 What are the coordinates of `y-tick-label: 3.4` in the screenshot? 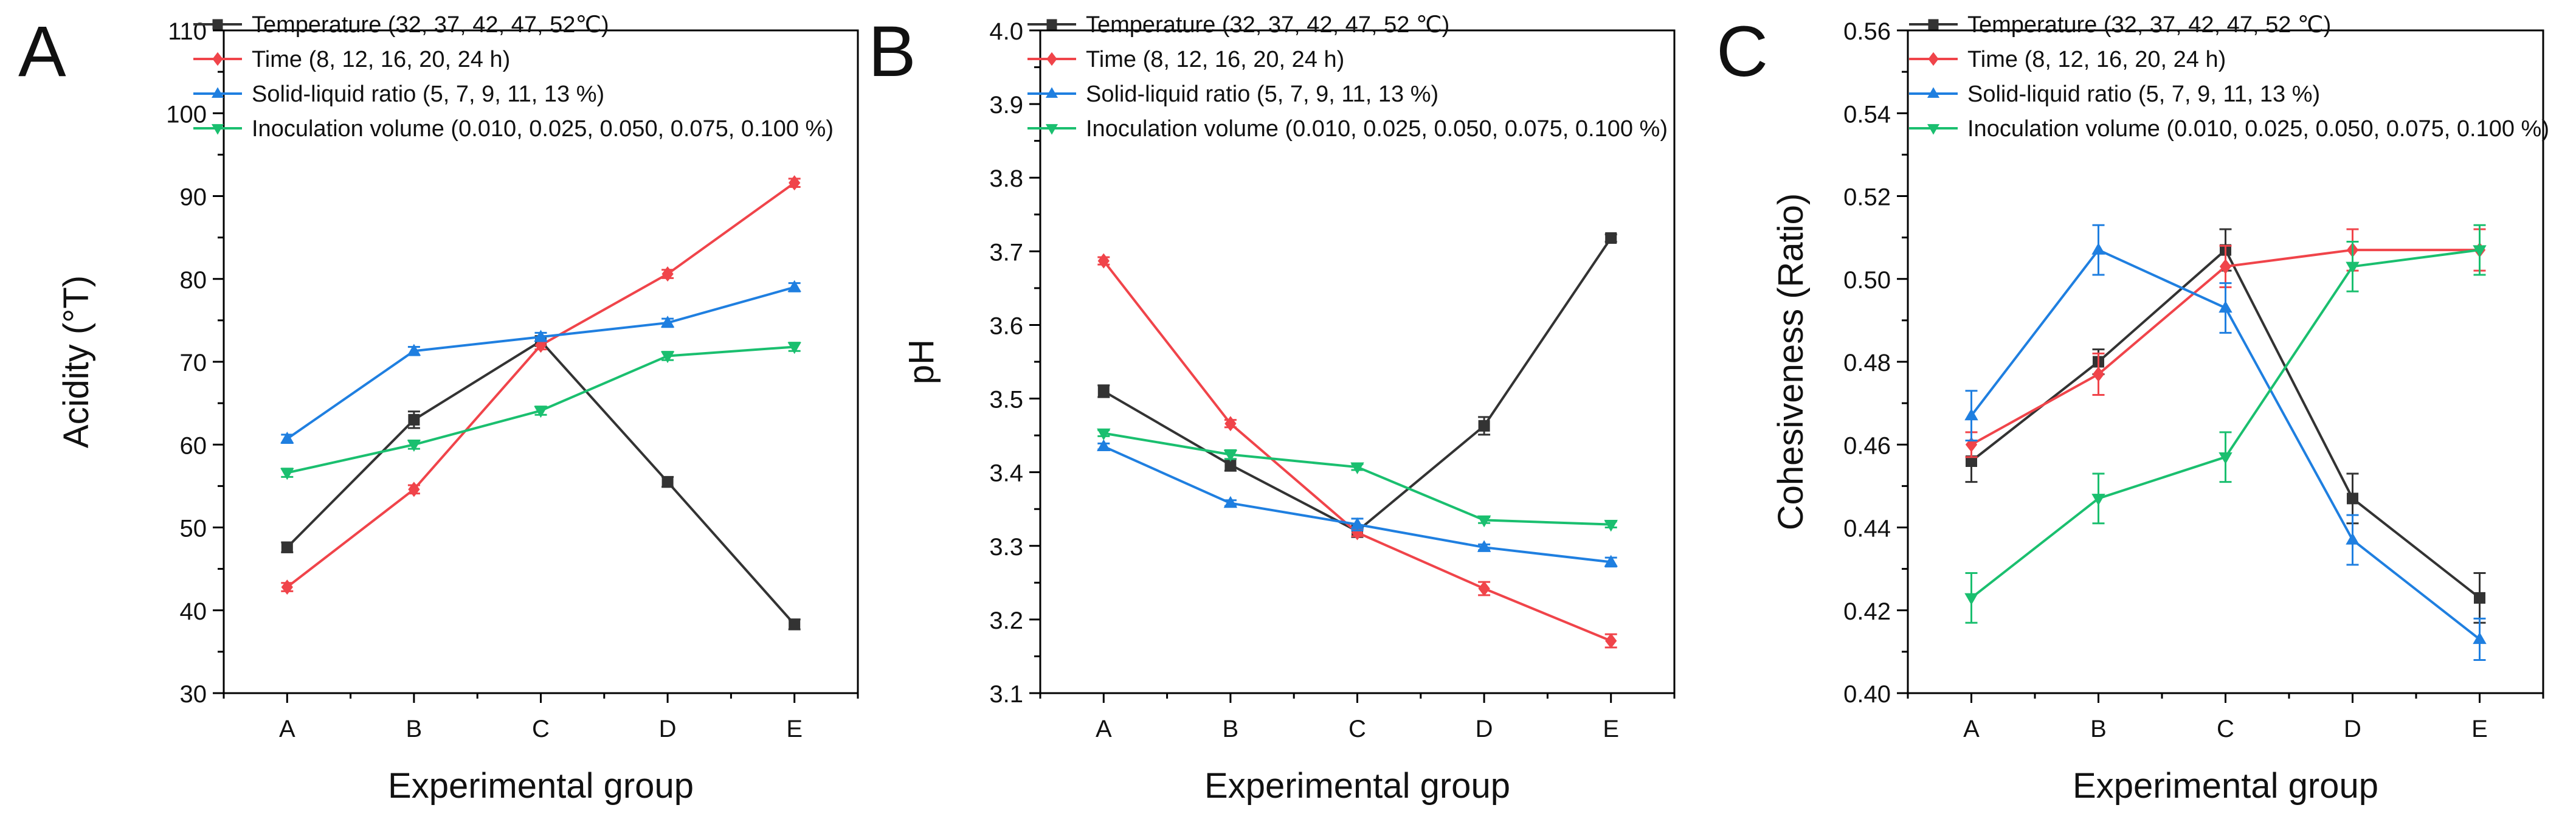 It's located at (1006, 473).